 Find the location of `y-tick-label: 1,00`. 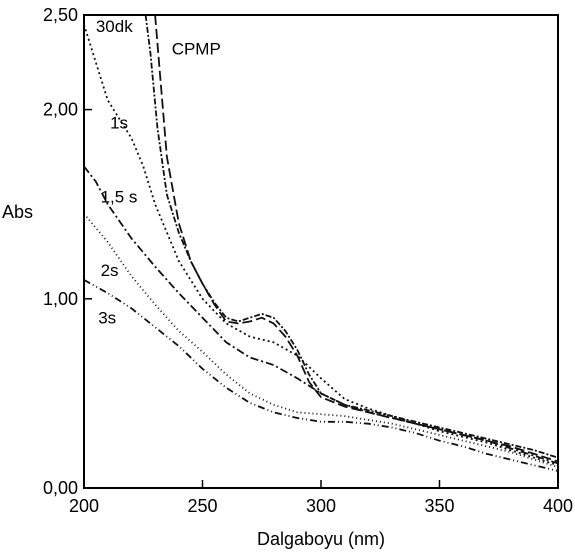

y-tick-label: 1,00 is located at coordinates (60, 299).